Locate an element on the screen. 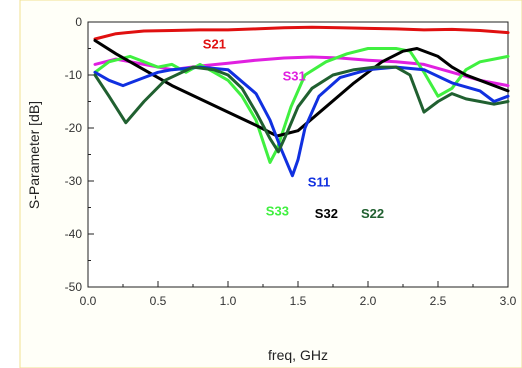 Image resolution: width=522 pixels, height=368 pixels. series-label-s31: S31 is located at coordinates (294, 75).